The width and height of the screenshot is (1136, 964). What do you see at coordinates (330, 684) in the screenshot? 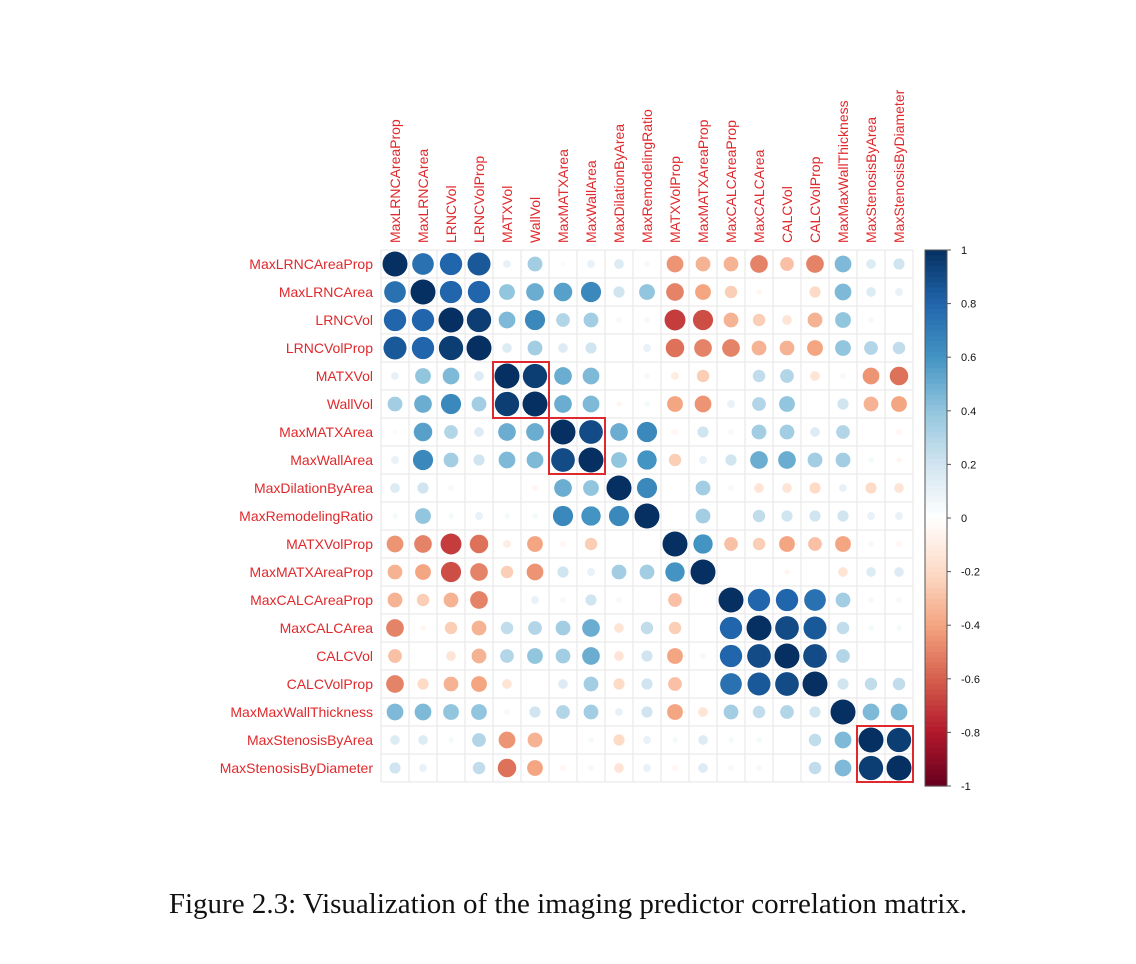
I see `row-label: CALCVolProp` at bounding box center [330, 684].